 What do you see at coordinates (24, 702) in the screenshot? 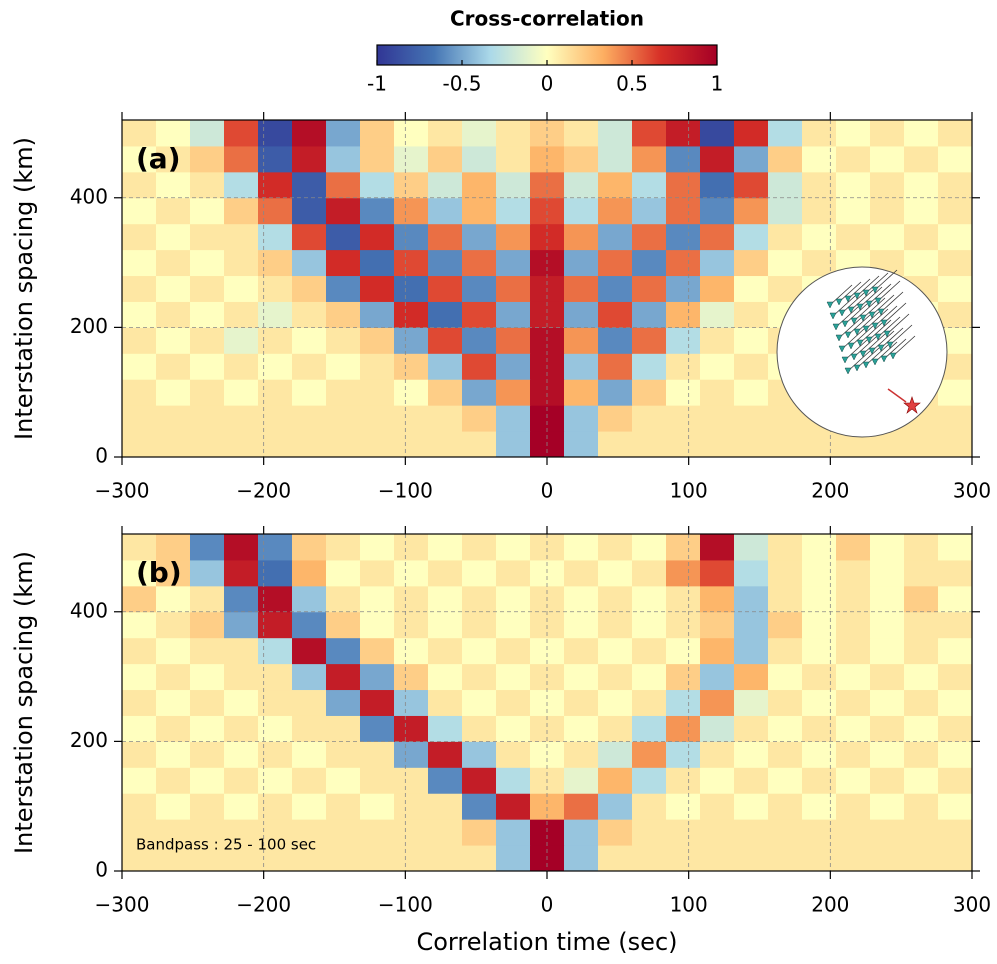
I see `y-axis-label: Interstation spacing (km)` at bounding box center [24, 702].